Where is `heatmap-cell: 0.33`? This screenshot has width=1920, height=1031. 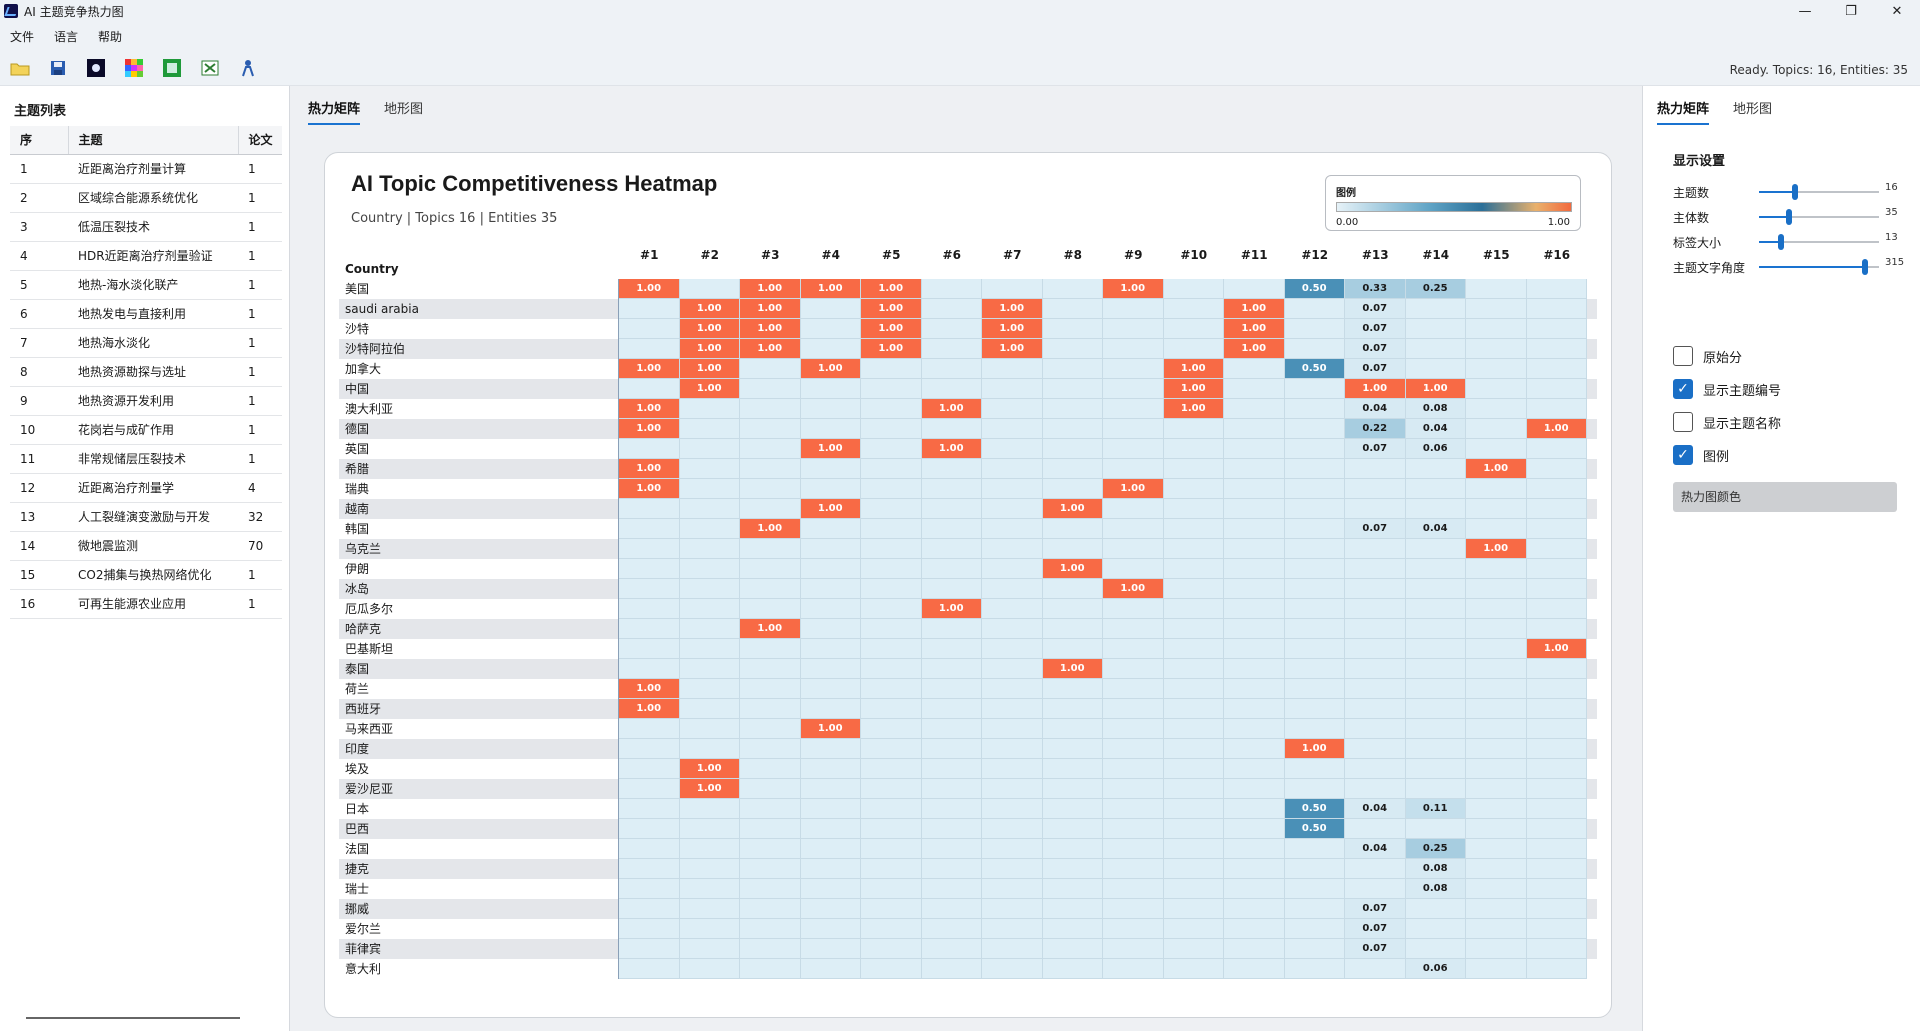 heatmap-cell: 0.33 is located at coordinates (1375, 289).